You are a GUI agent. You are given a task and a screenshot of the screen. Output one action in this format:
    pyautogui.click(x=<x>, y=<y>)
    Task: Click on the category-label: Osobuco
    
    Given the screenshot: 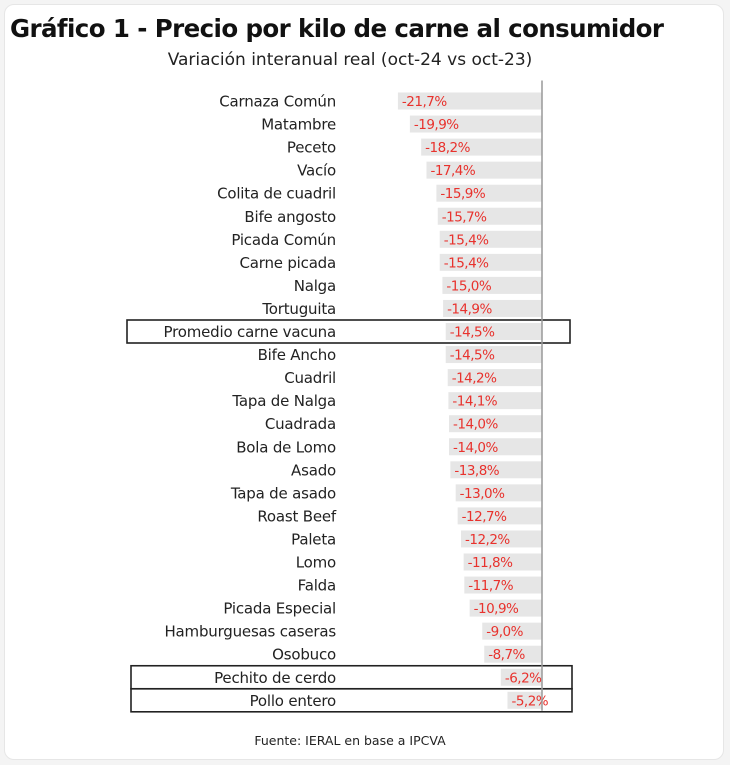 What is the action you would take?
    pyautogui.click(x=304, y=655)
    